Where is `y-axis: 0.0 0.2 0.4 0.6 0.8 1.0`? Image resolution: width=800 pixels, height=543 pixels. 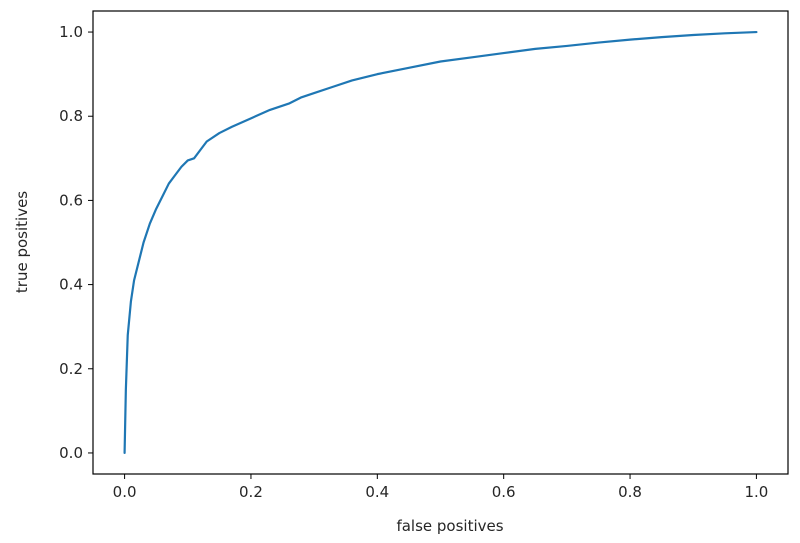 y-axis: 0.0 0.2 0.4 0.6 0.8 1.0 is located at coordinates (76, 242).